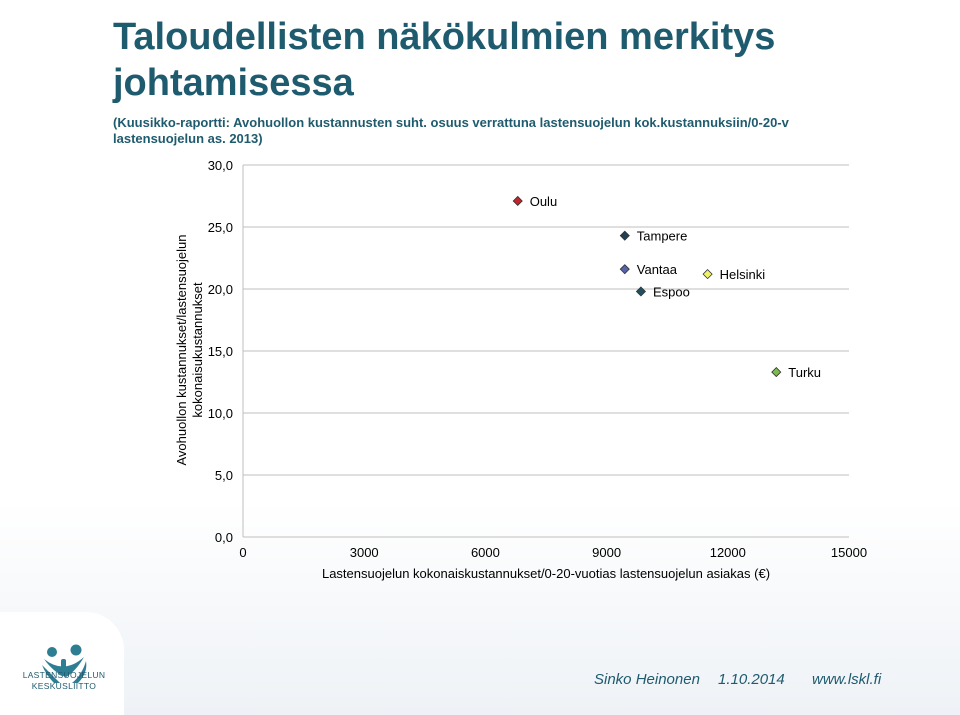 The height and width of the screenshot is (715, 960). I want to click on data-point-espoo, so click(641, 291).